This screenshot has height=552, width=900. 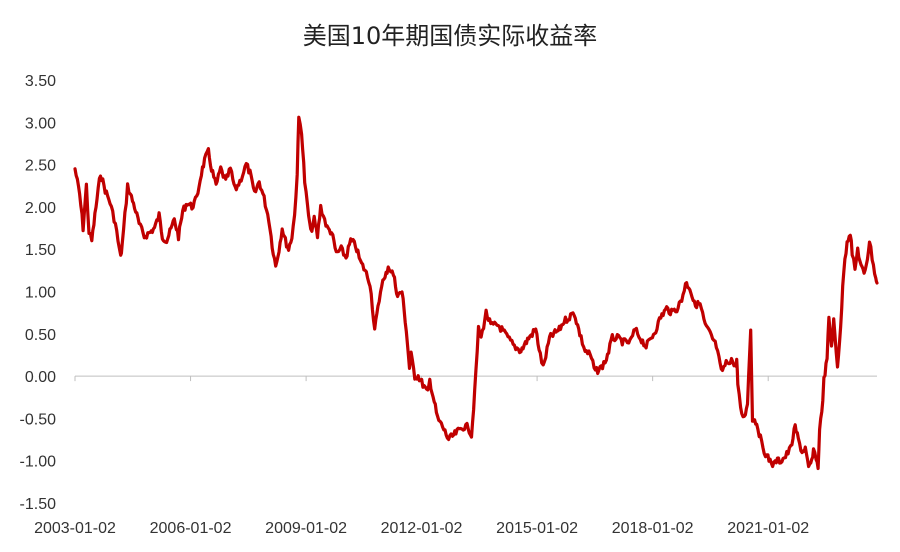 I want to click on x-tick-label: 2009-01-02, so click(x=306, y=528).